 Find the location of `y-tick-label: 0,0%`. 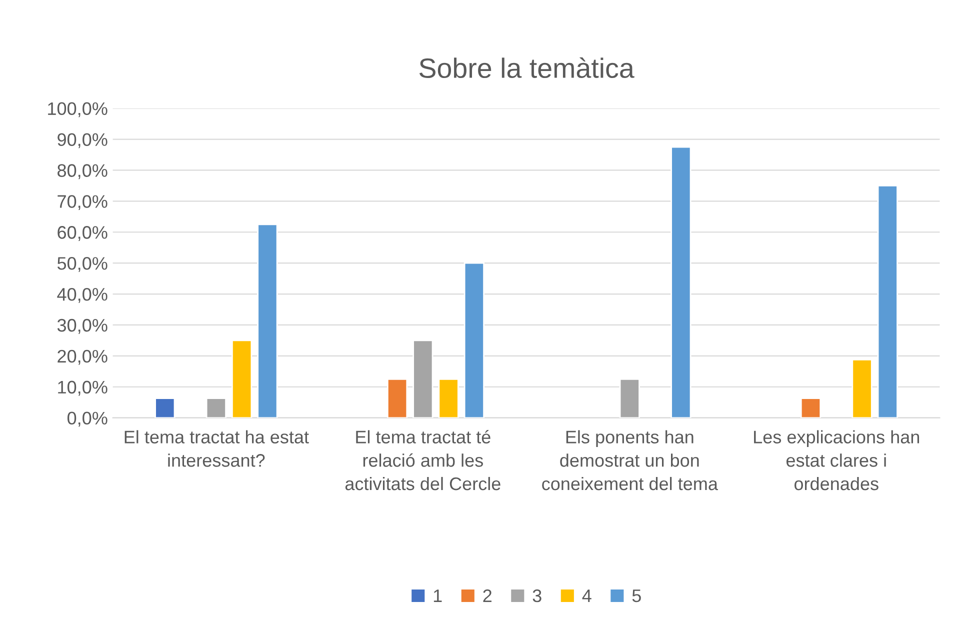

y-tick-label: 0,0% is located at coordinates (88, 419).